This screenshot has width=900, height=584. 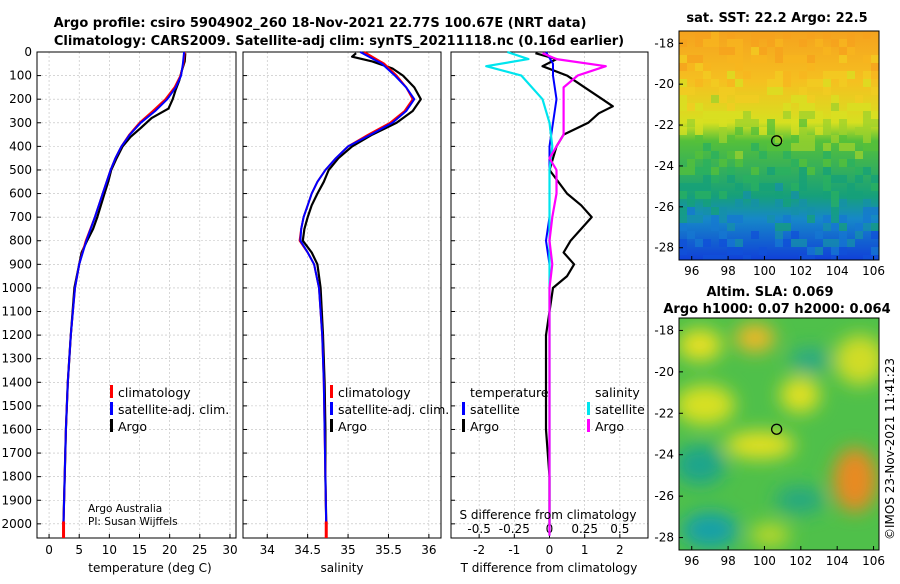 What do you see at coordinates (609, 426) in the screenshot?
I see `diff-legend-label-s-argo: Argo` at bounding box center [609, 426].